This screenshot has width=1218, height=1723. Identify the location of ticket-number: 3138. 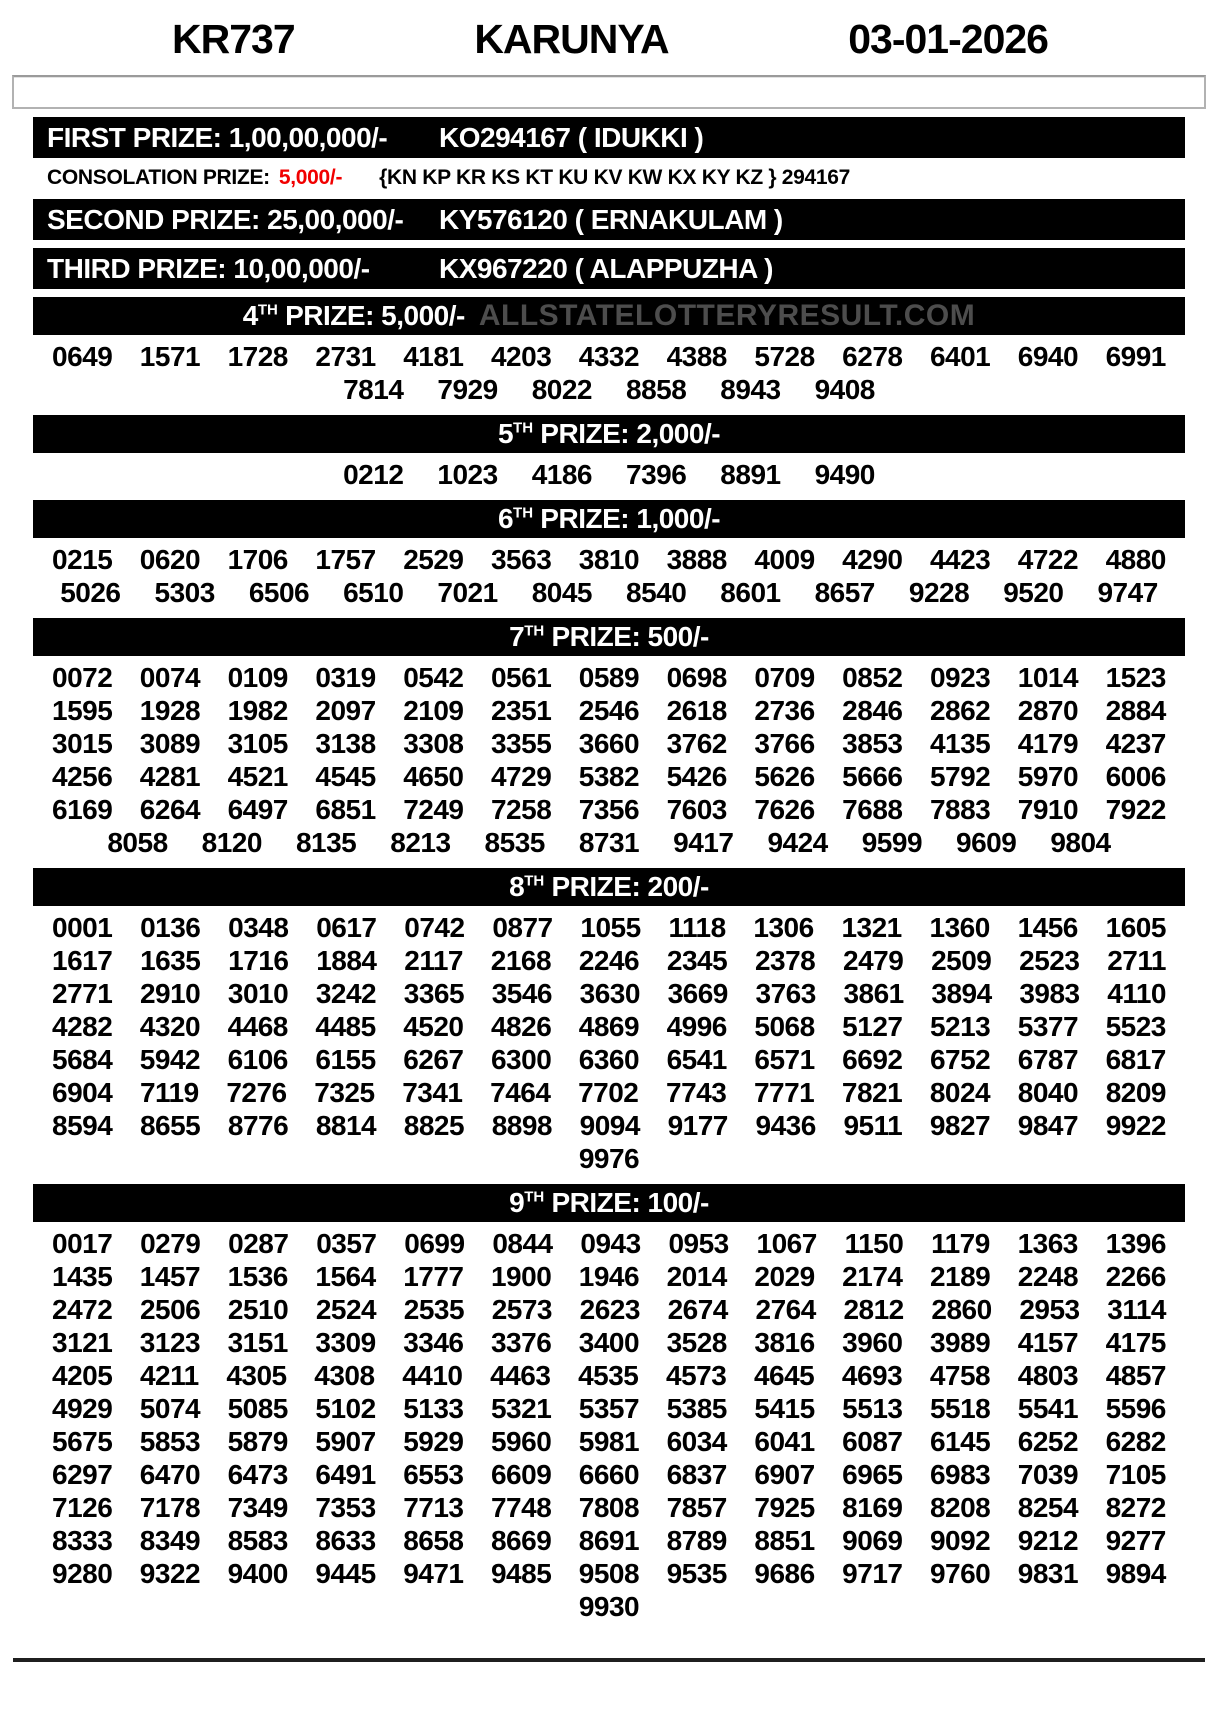
(345, 743).